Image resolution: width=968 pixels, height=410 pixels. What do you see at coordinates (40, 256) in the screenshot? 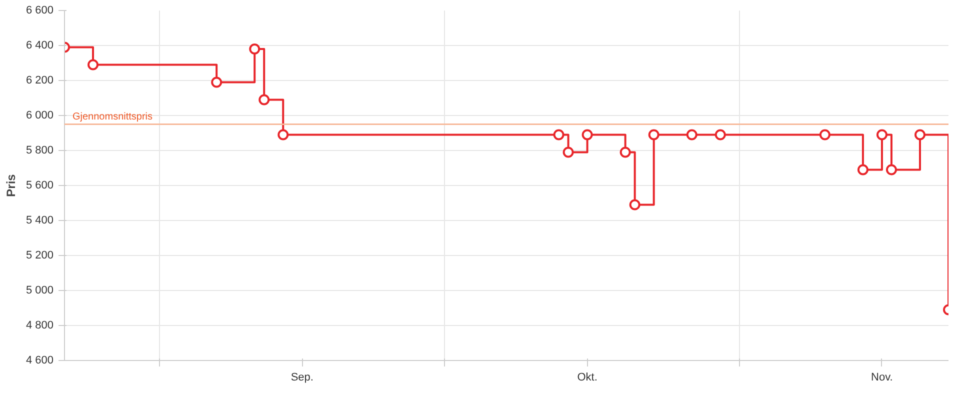
I see `y-tick-label: 5 200` at bounding box center [40, 256].